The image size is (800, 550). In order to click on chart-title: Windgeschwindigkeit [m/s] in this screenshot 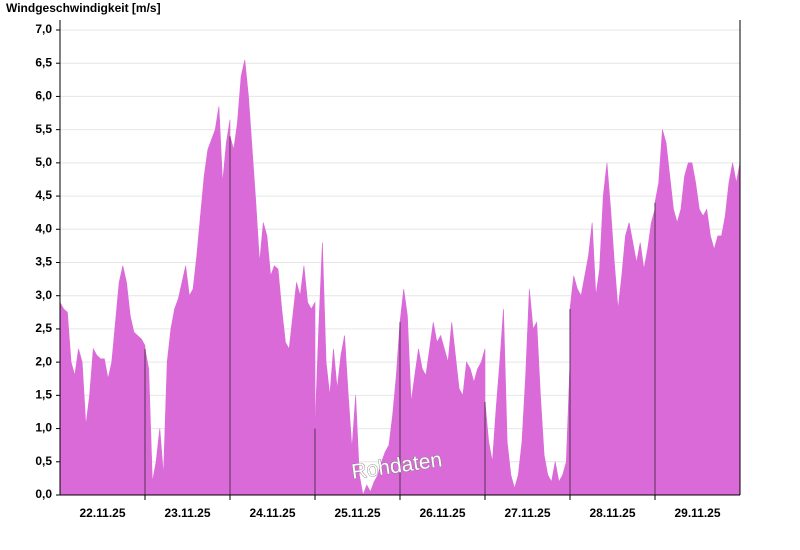, I will do `click(83, 8)`.